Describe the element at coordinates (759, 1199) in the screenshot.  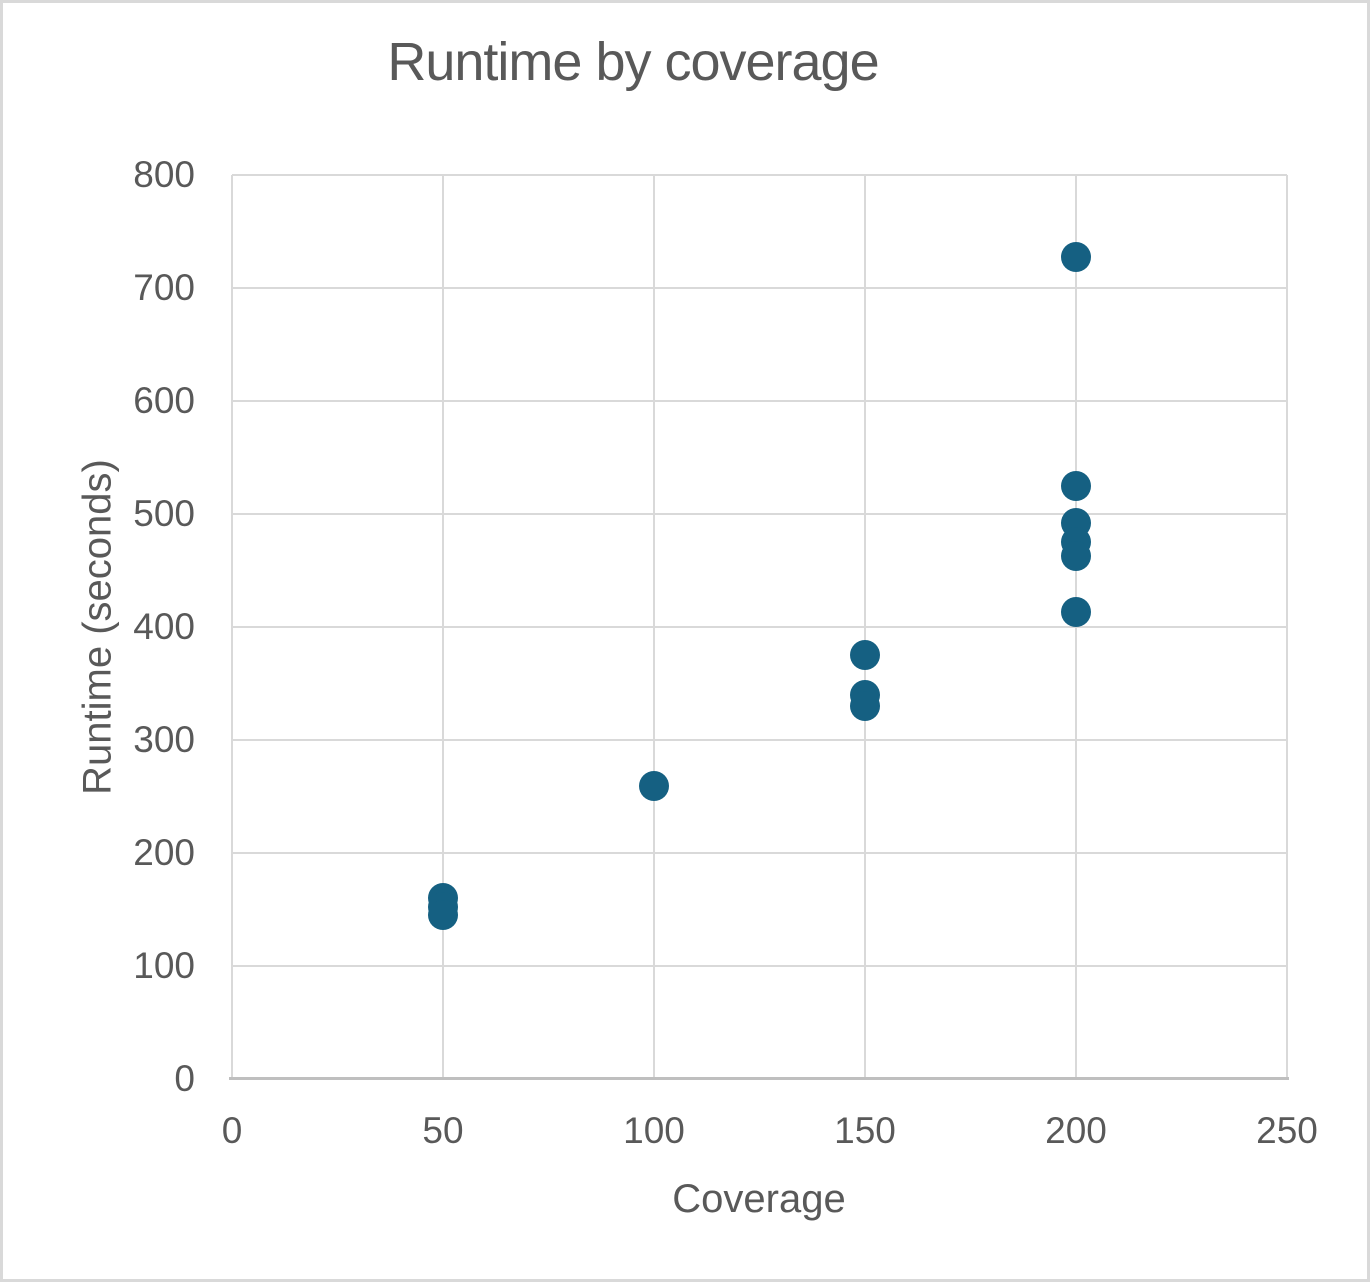
I see `x-axis-title: Coverage` at that location.